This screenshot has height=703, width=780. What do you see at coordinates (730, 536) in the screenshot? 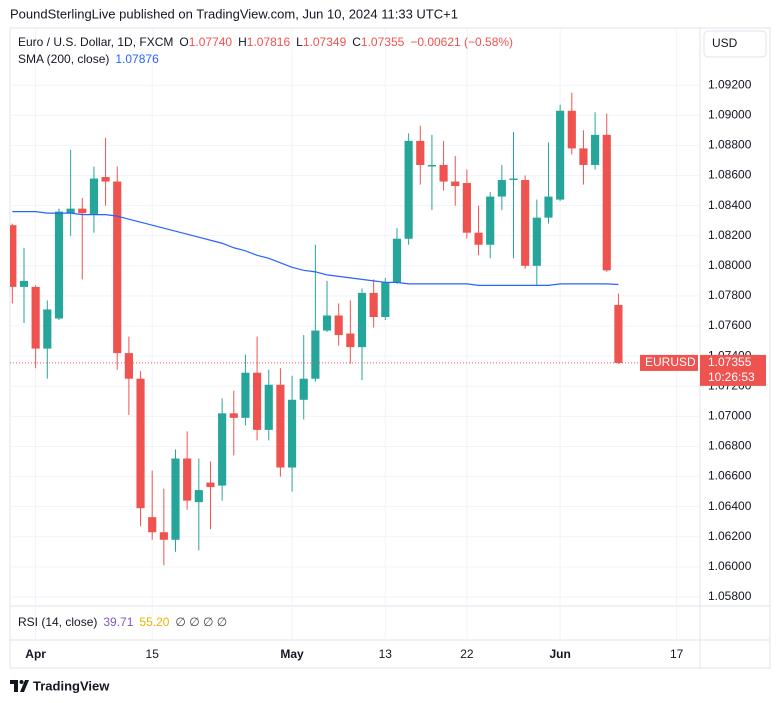
I see `y-tick-label: 1.06200` at bounding box center [730, 536].